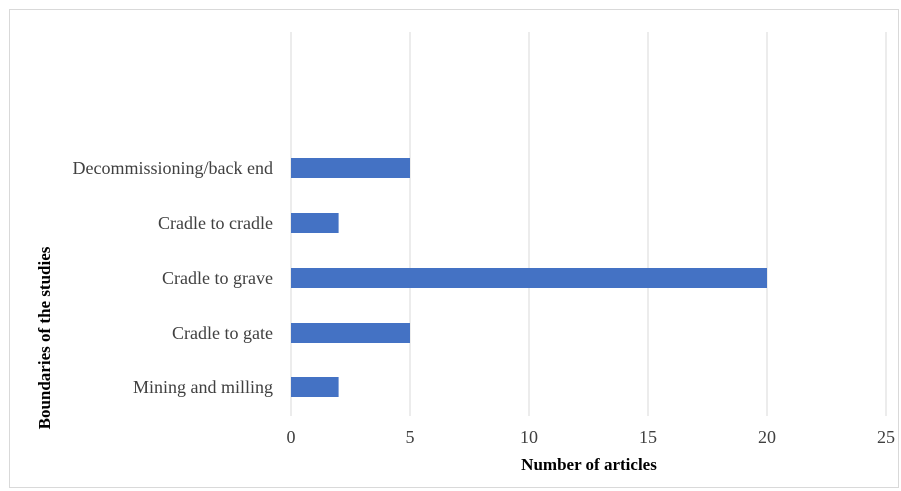 This screenshot has height=491, width=901. What do you see at coordinates (767, 437) in the screenshot?
I see `x-tick-label: 20` at bounding box center [767, 437].